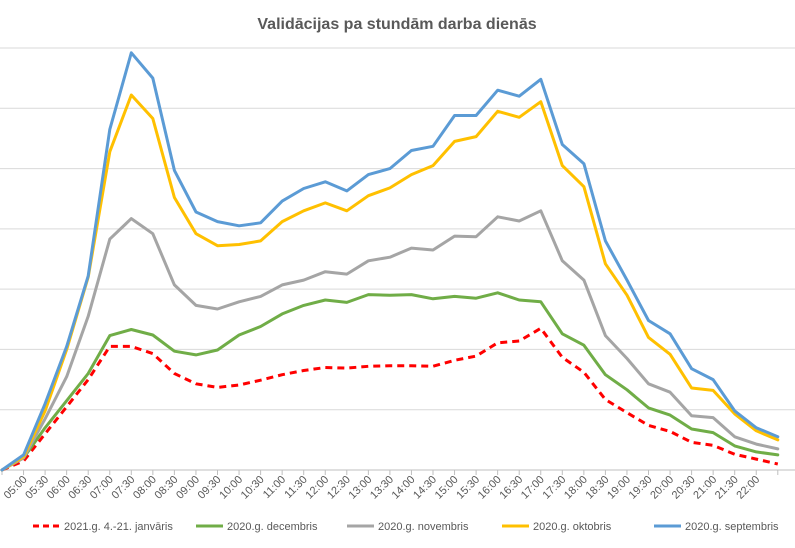  What do you see at coordinates (210, 488) in the screenshot?
I see `x-tick-label: 09:30` at bounding box center [210, 488].